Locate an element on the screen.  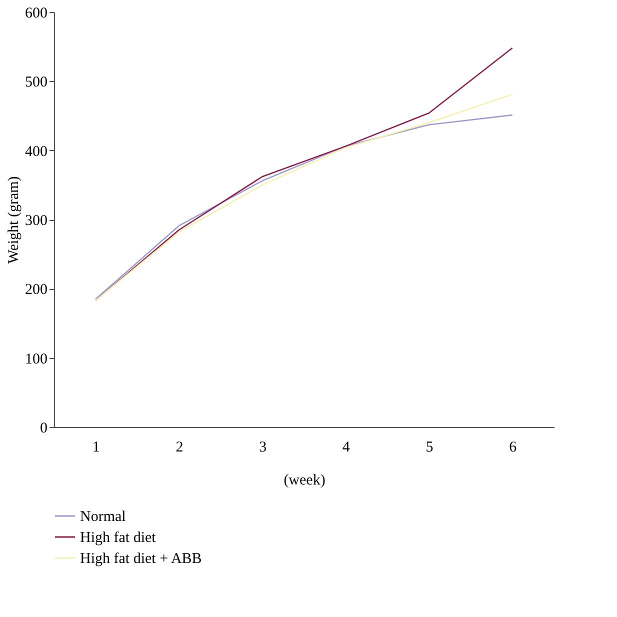
y-tick-label: 500 is located at coordinates (36, 82).